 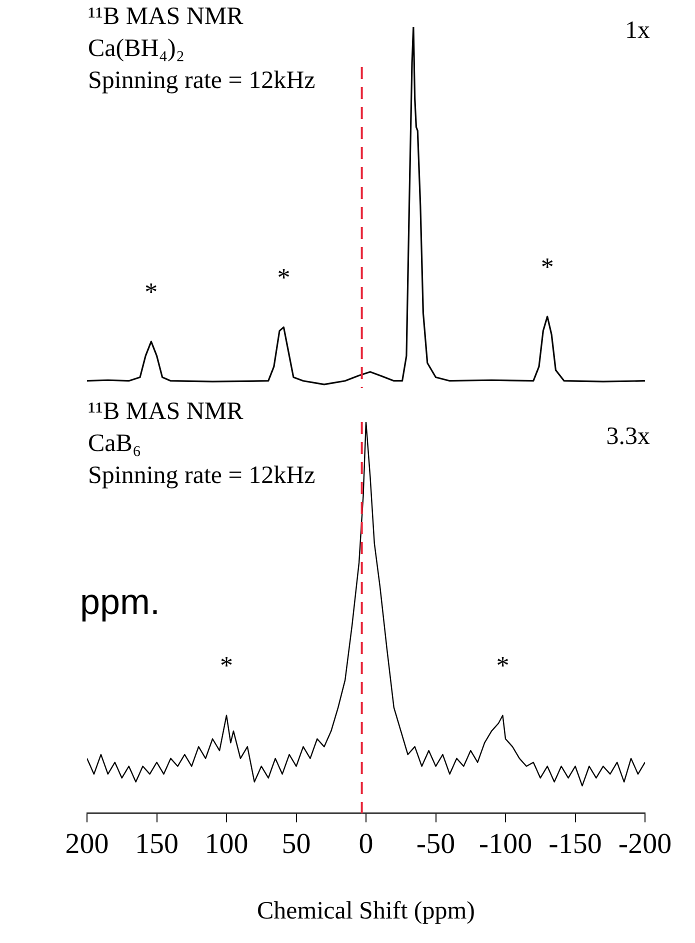 I want to click on chart-subtitle: Ca(BH₄)₂, so click(x=136, y=49).